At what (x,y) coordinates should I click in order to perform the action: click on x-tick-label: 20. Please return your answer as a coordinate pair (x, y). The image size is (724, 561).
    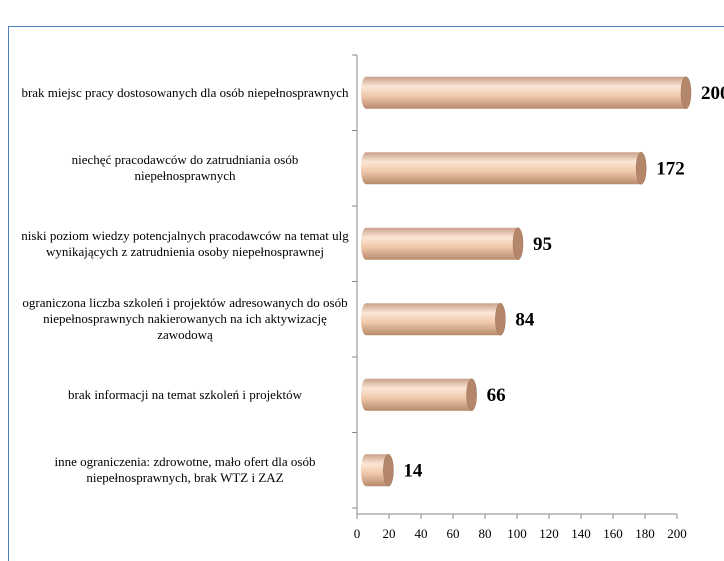
    Looking at the image, I should click on (389, 533).